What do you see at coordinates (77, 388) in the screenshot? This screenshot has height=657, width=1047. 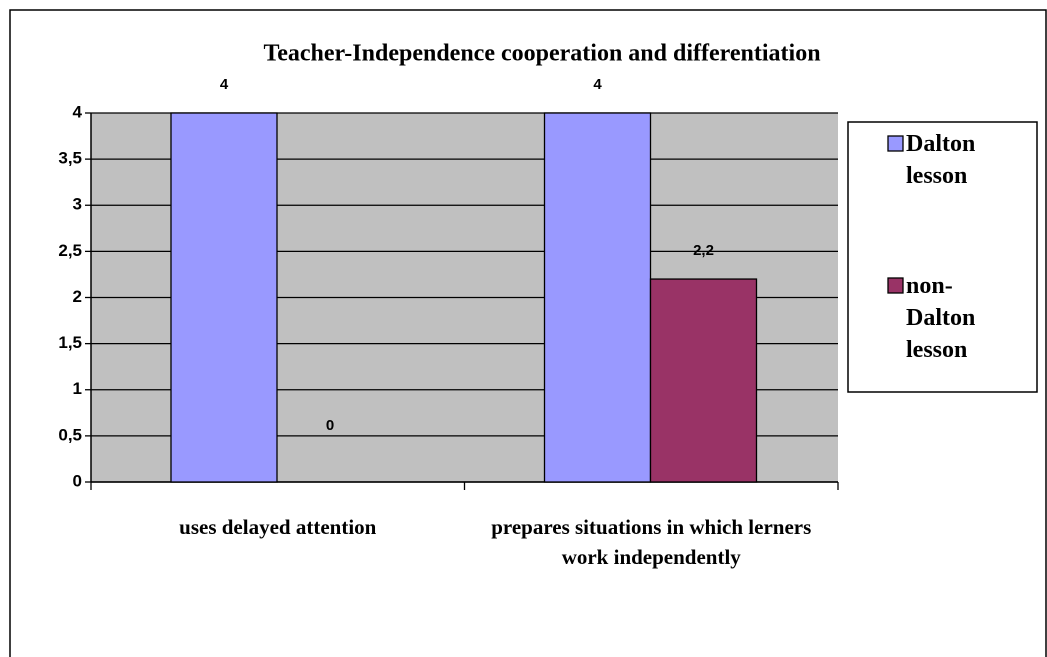 I see `y-tick-label: 1` at bounding box center [77, 388].